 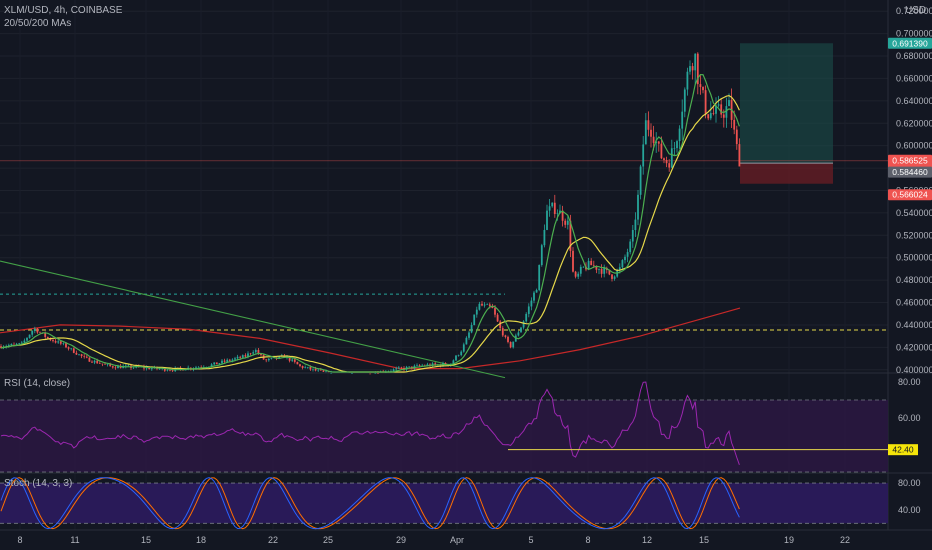 I want to click on price-tick-label: 0.600000, so click(x=914, y=146).